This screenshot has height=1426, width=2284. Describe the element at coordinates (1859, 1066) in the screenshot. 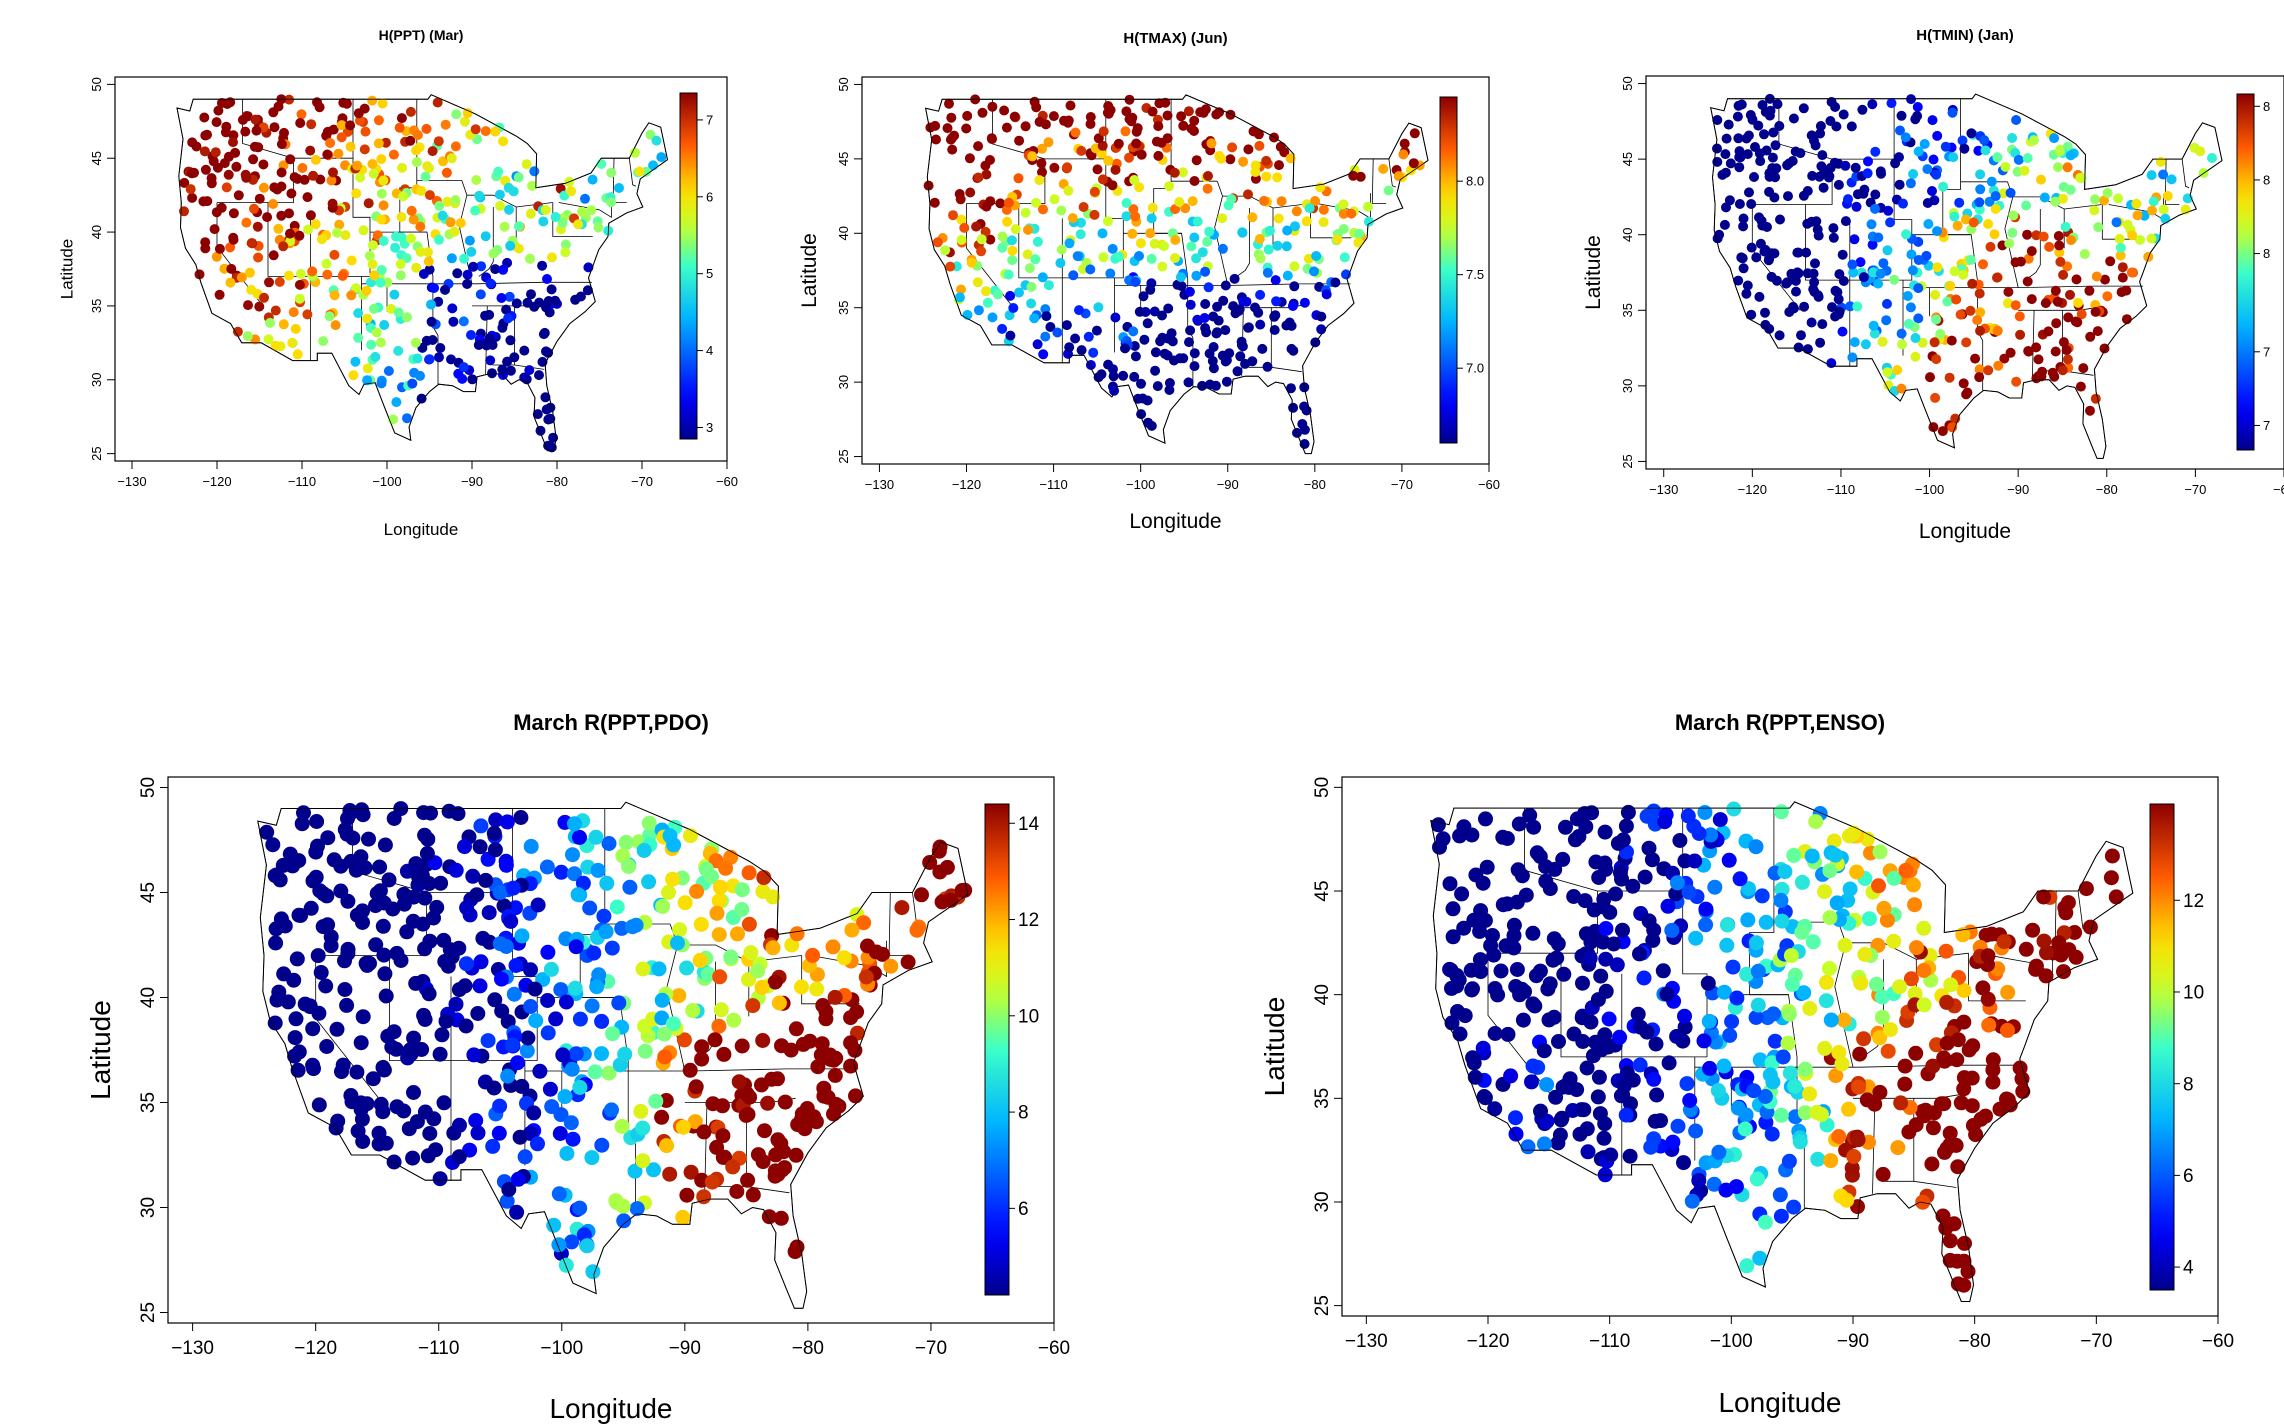

I see `state-border` at that location.